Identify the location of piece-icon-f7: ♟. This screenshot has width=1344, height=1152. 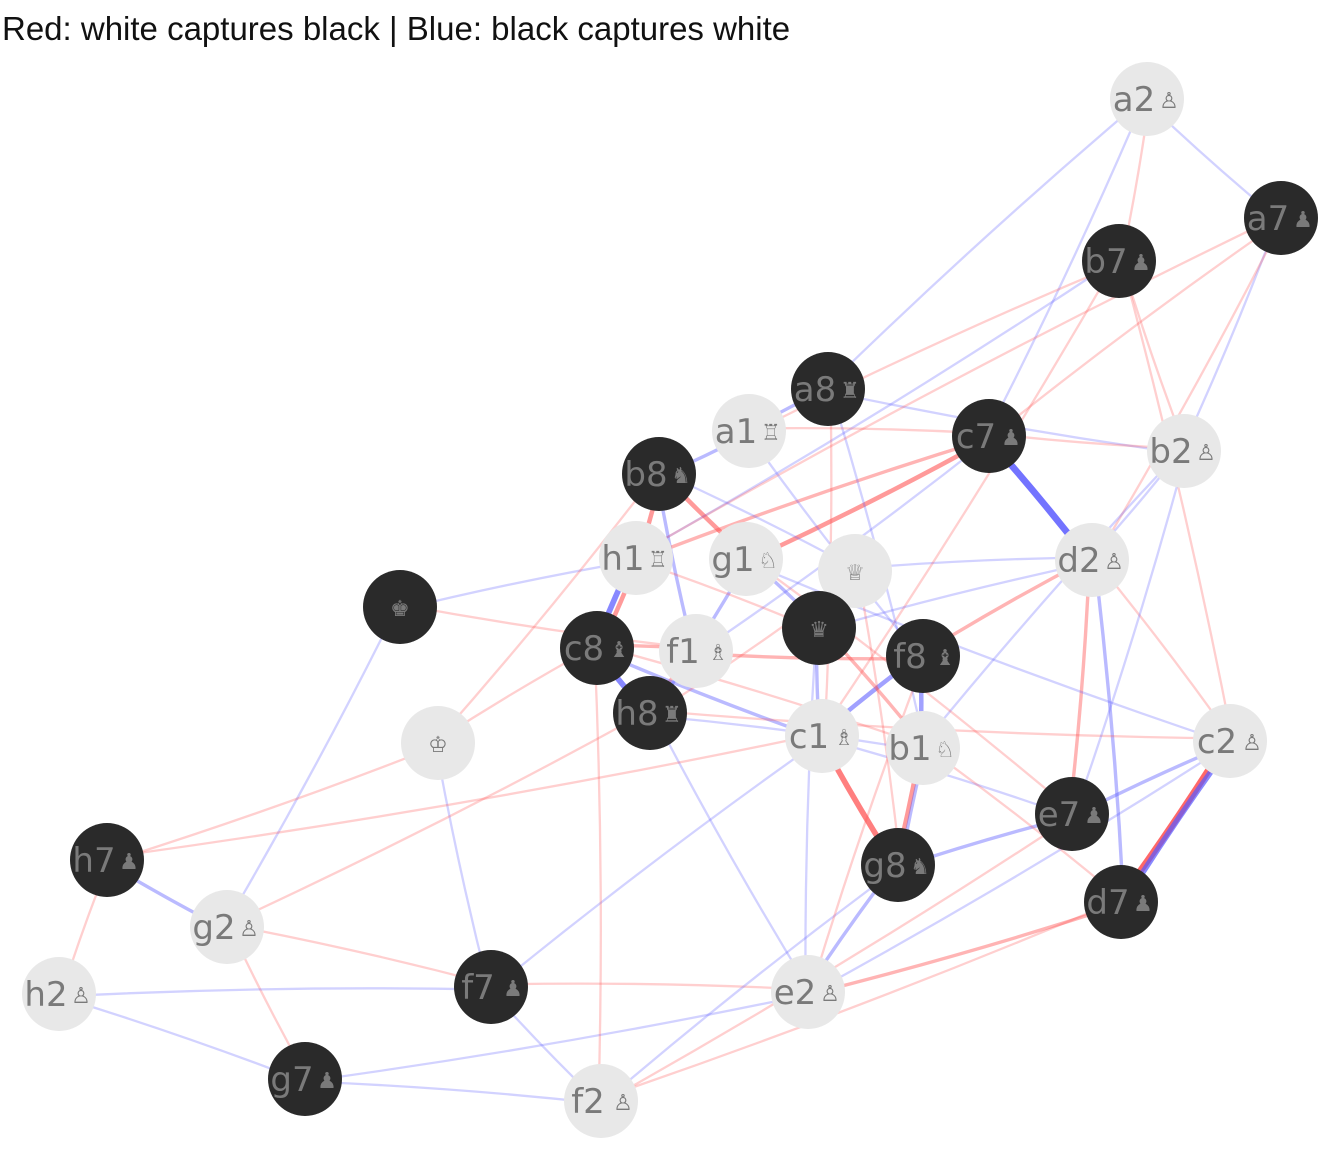
(513, 989).